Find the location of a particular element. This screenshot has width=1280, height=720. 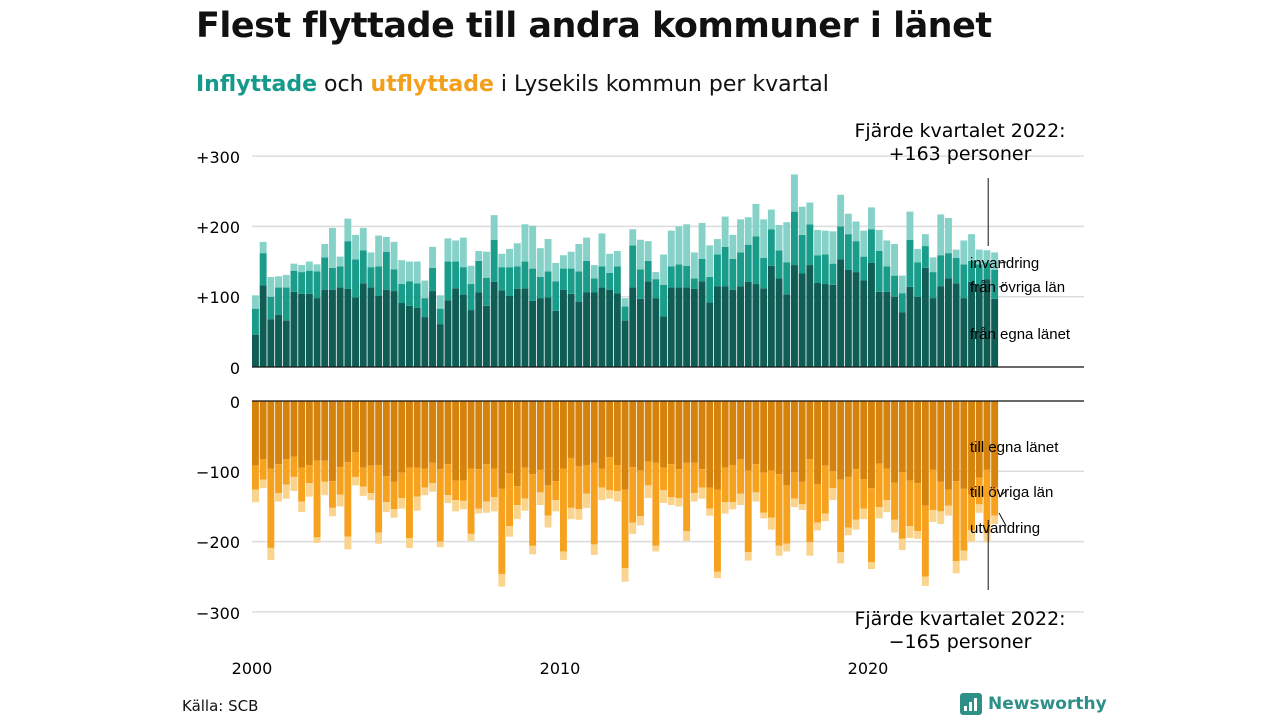

legend-label-invandring: invandring is located at coordinates (1004, 263).